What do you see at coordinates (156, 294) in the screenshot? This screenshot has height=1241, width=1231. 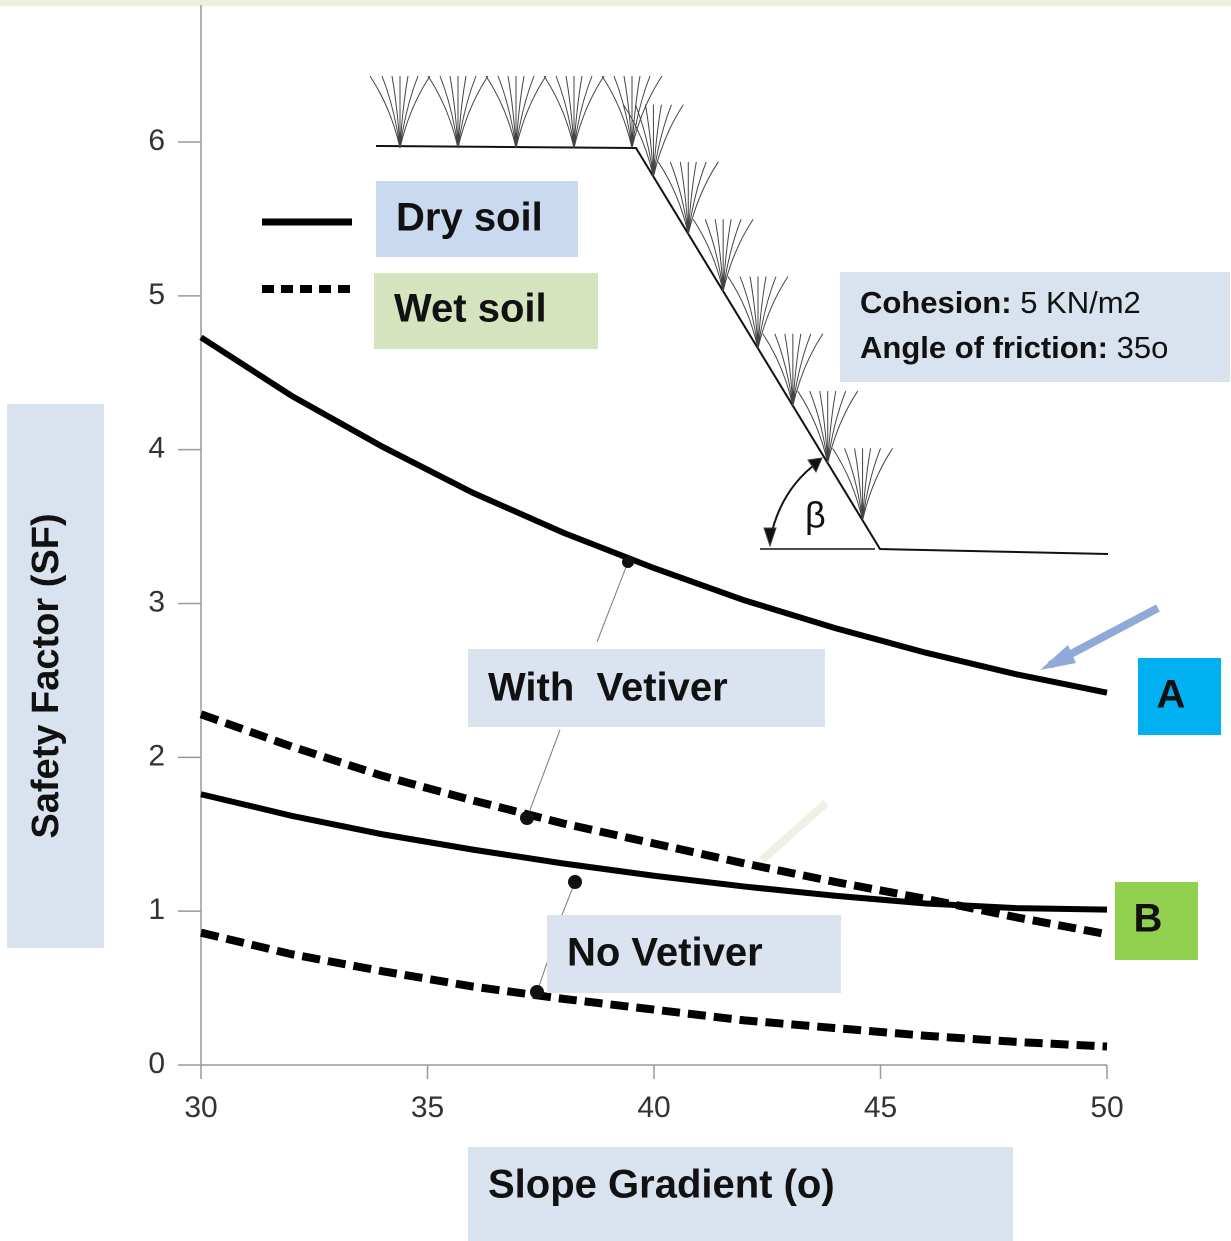 I see `y-tick-label: 5` at bounding box center [156, 294].